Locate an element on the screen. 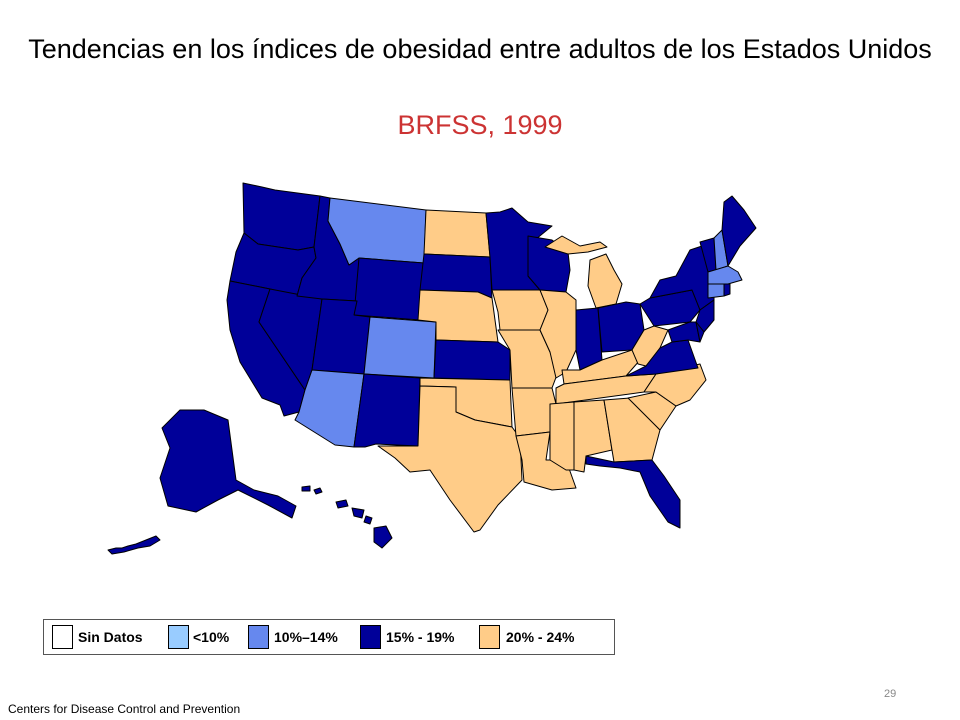  state-ME is located at coordinates (739, 231).